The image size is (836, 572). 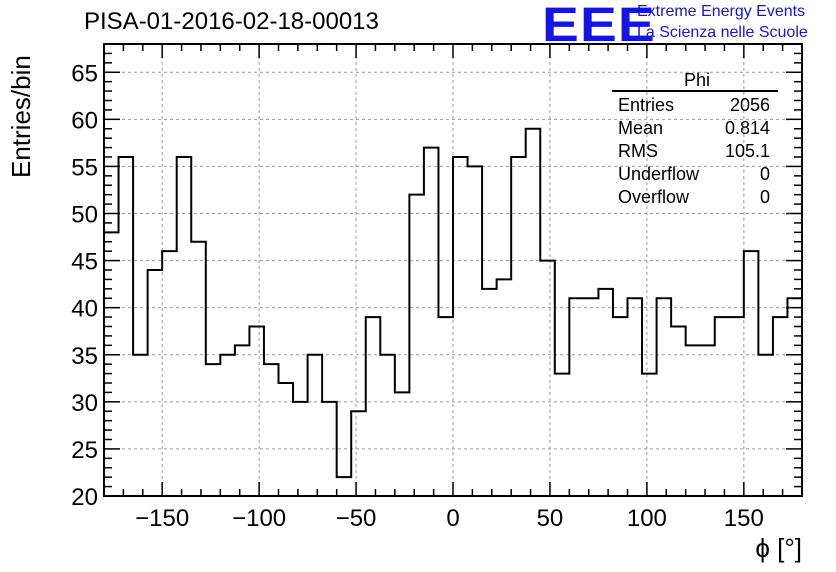 I want to click on stats-label: RMS, so click(x=638, y=151).